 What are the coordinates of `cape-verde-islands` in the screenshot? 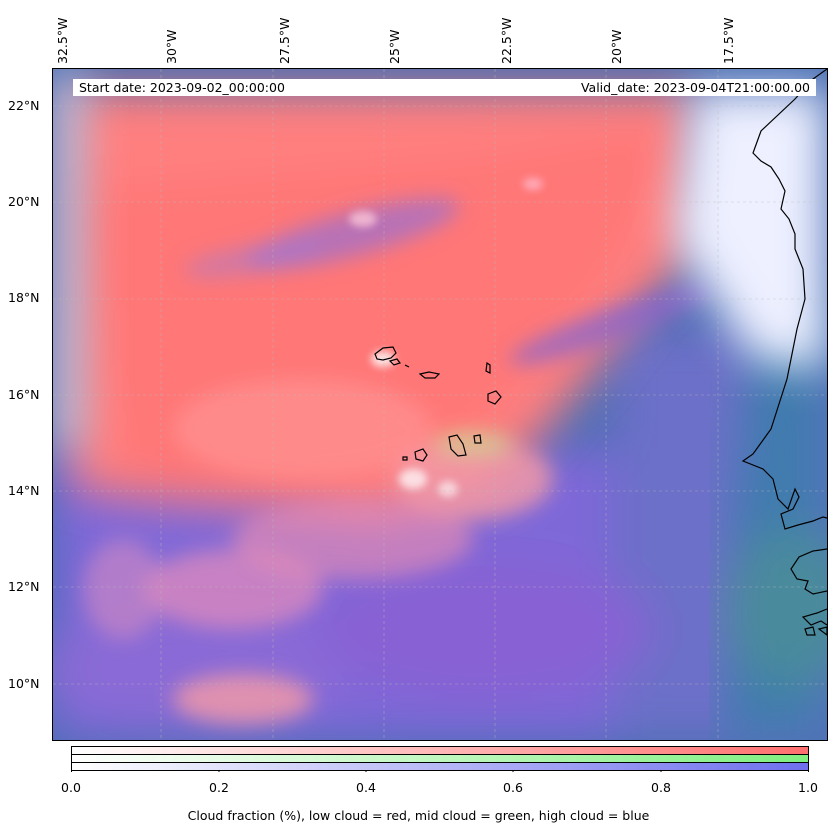 It's located at (438, 404).